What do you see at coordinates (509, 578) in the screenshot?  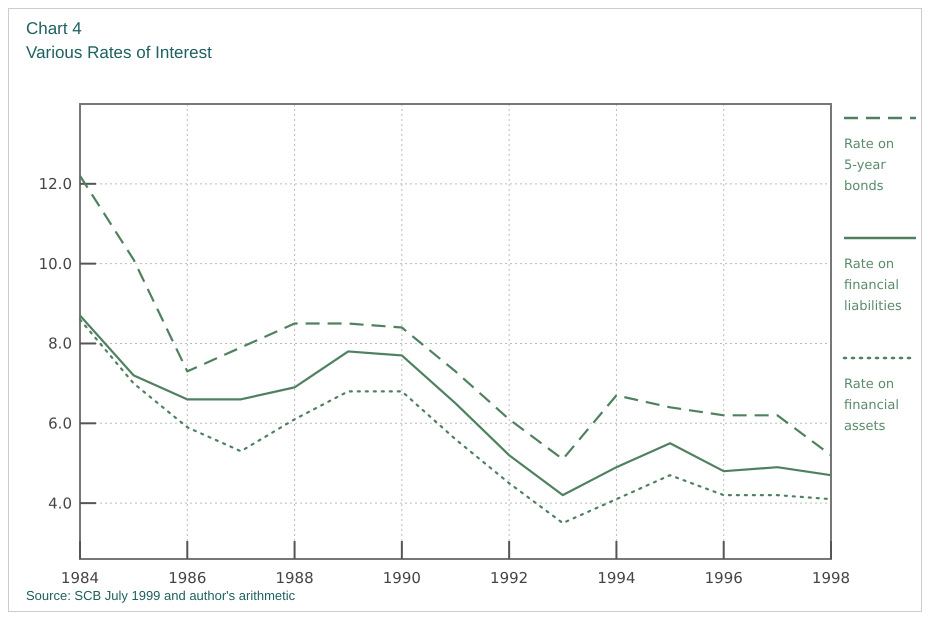 I see `x-tick-label: 1992` at bounding box center [509, 578].